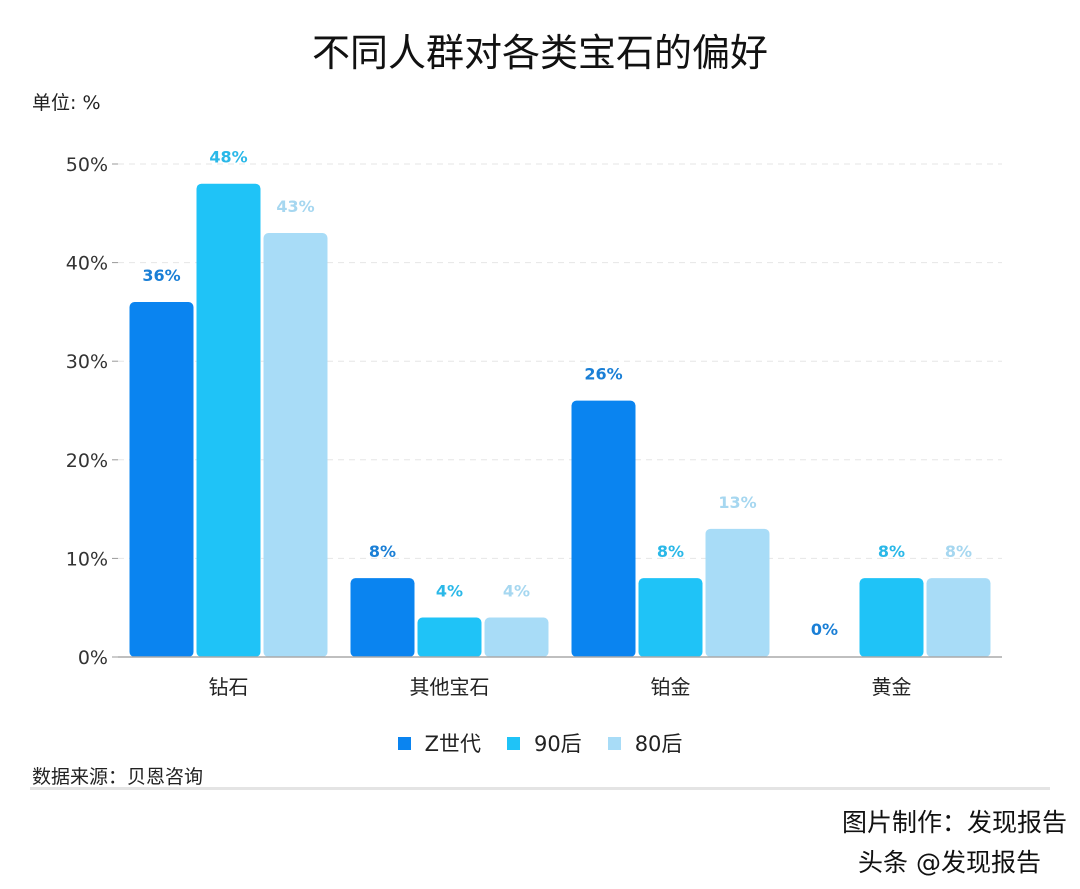 Image resolution: width=1080 pixels, height=889 pixels. What do you see at coordinates (540, 788) in the screenshot?
I see `divider` at bounding box center [540, 788].